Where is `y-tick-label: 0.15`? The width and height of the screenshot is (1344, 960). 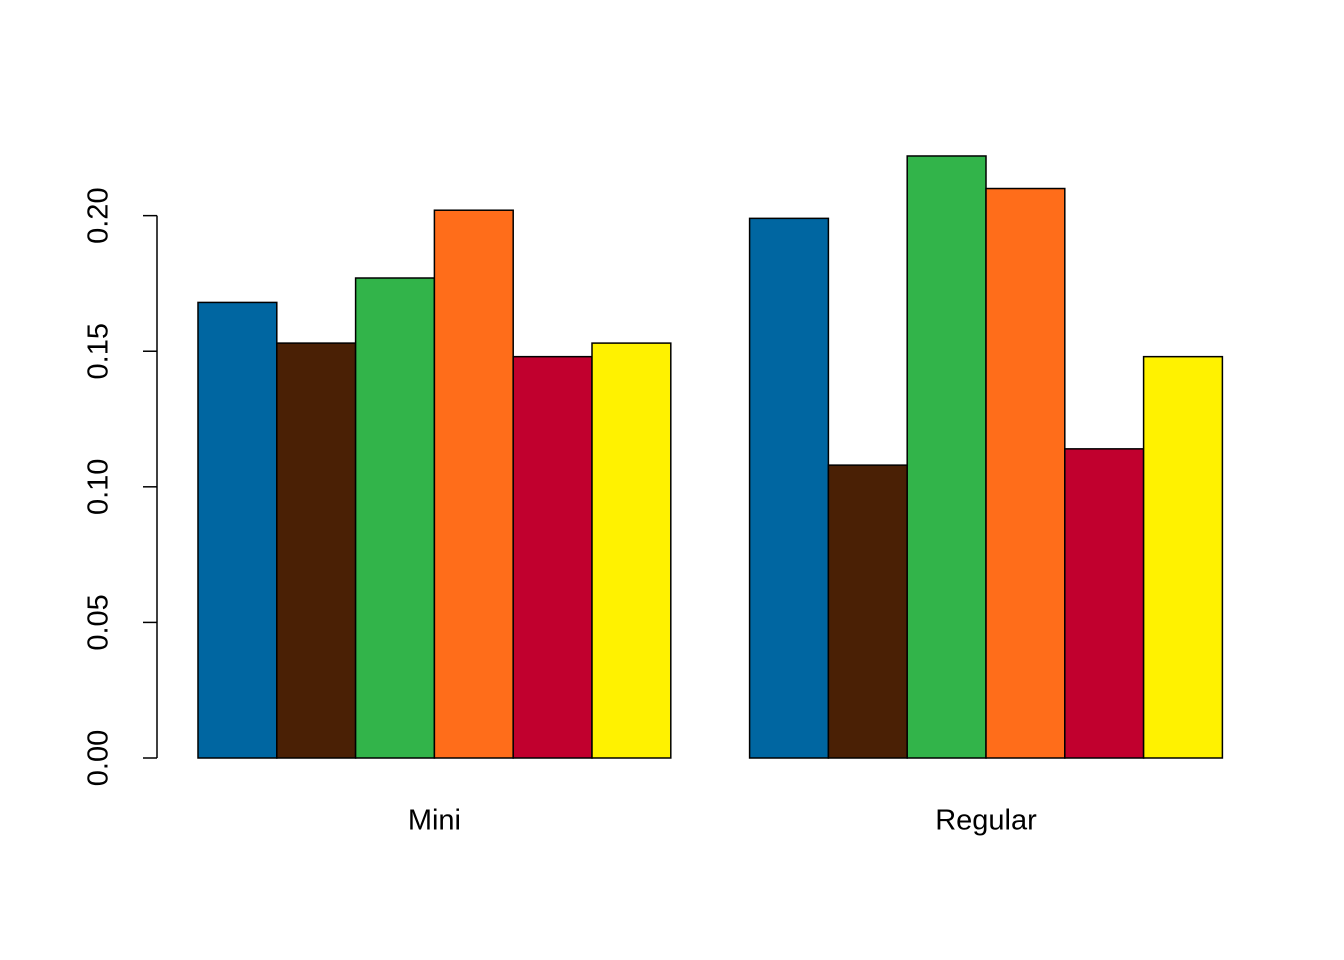 y-tick-label: 0.15 is located at coordinates (99, 351).